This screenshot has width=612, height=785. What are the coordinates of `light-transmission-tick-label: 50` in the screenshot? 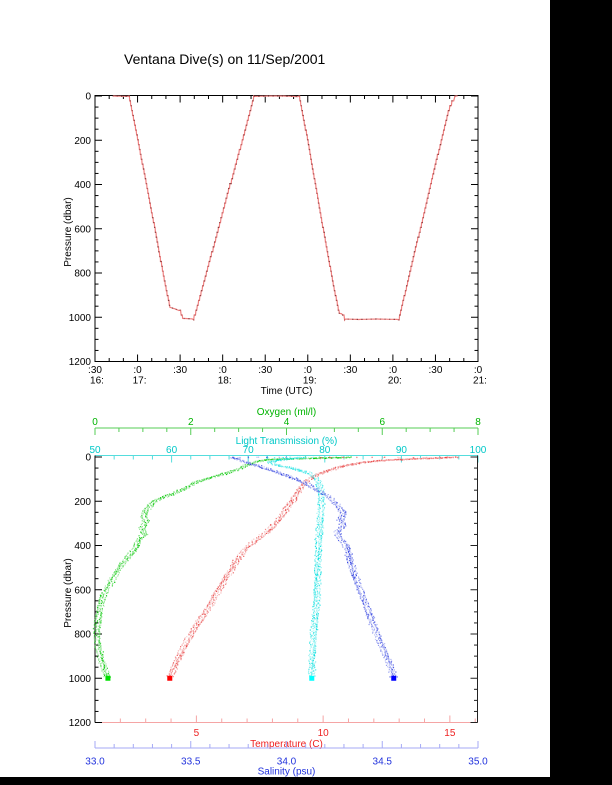 It's located at (95, 450).